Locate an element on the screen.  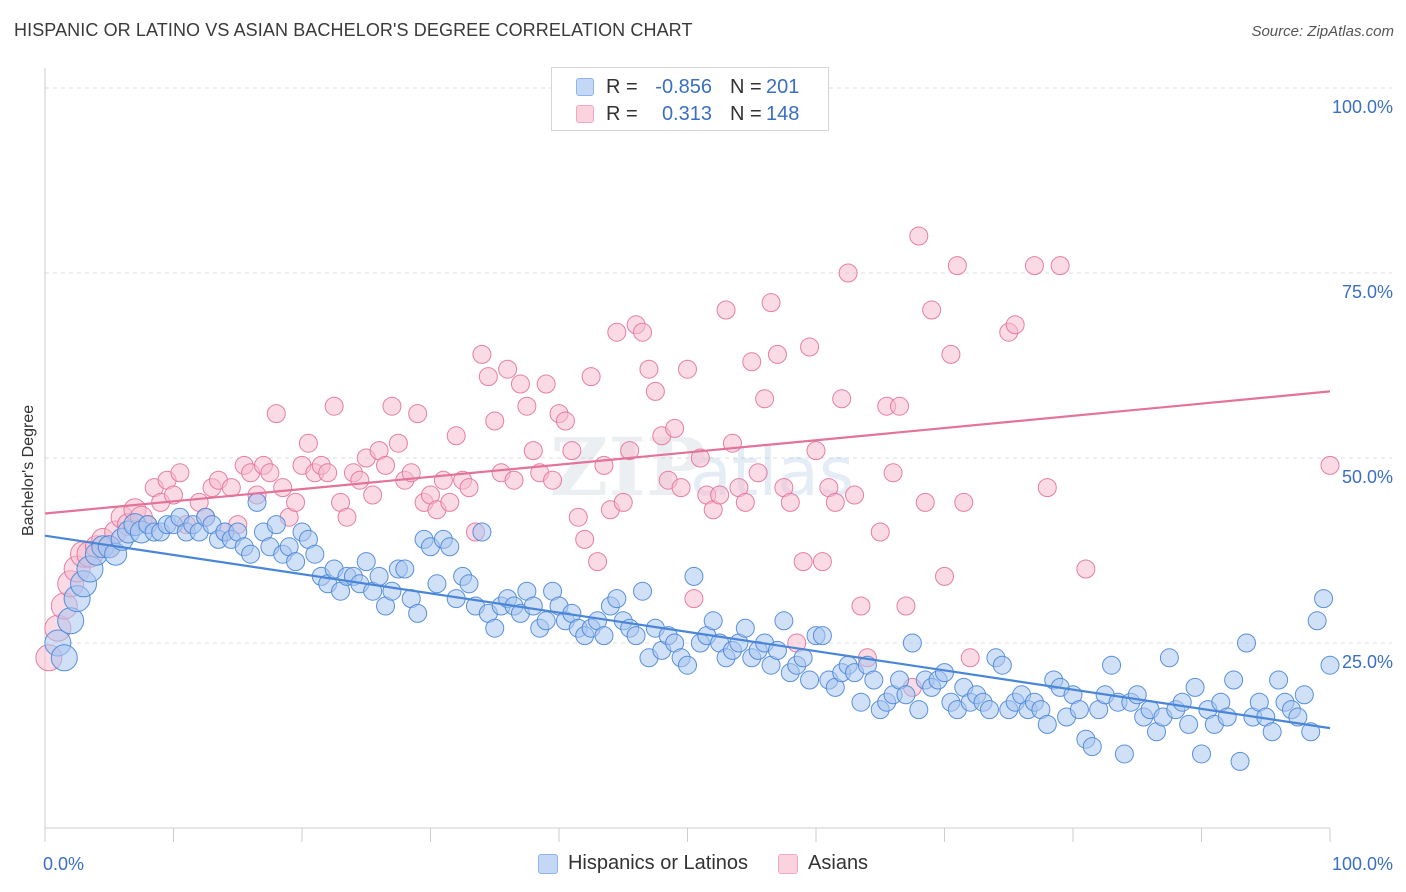
legend-n-value: 201 is located at coordinates (783, 86).